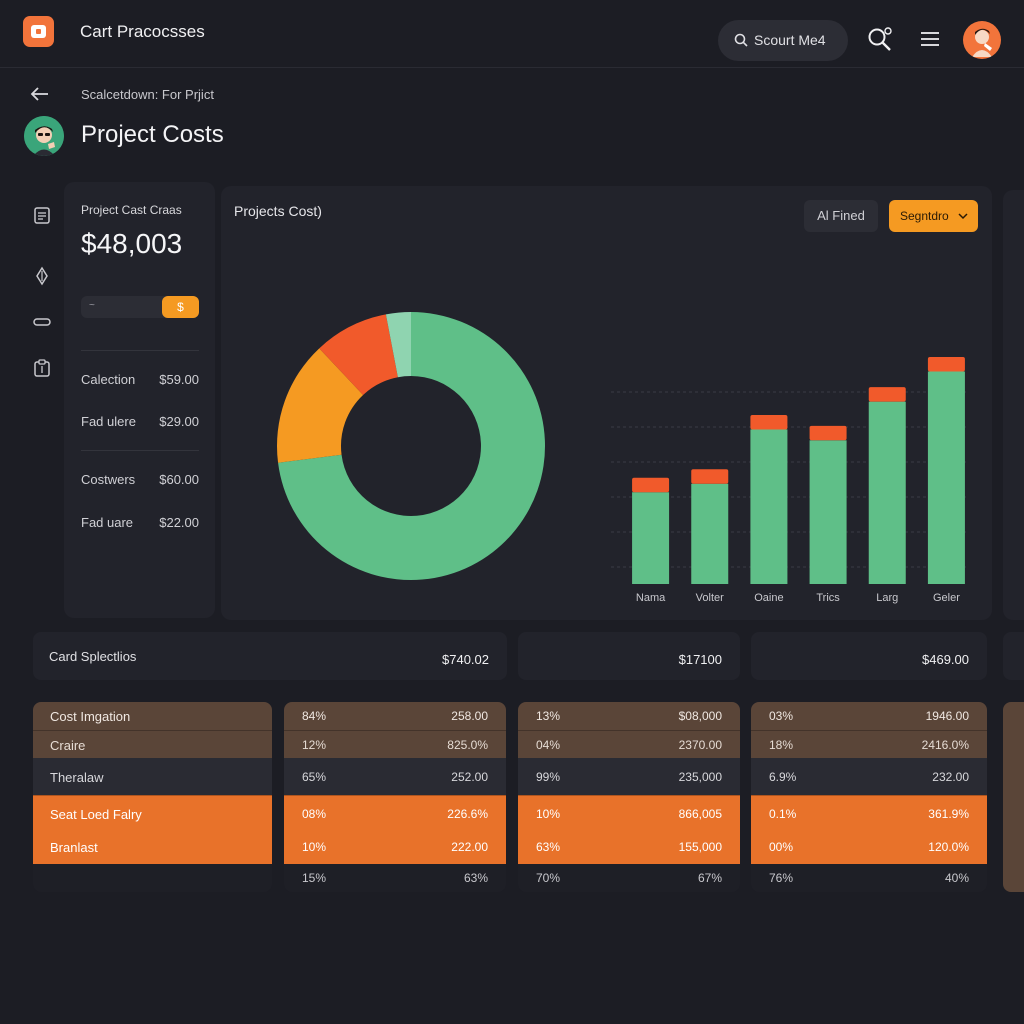 This screenshot has width=1024, height=1024. I want to click on table-row: Craire, so click(152, 744).